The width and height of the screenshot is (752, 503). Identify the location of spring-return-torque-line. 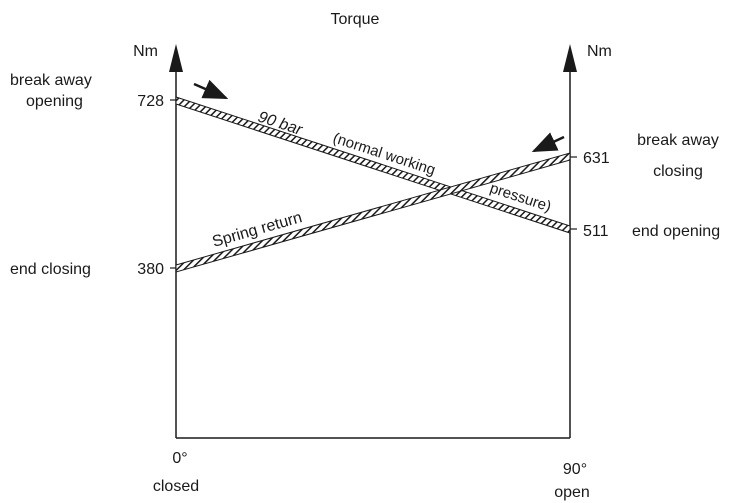
(373, 212).